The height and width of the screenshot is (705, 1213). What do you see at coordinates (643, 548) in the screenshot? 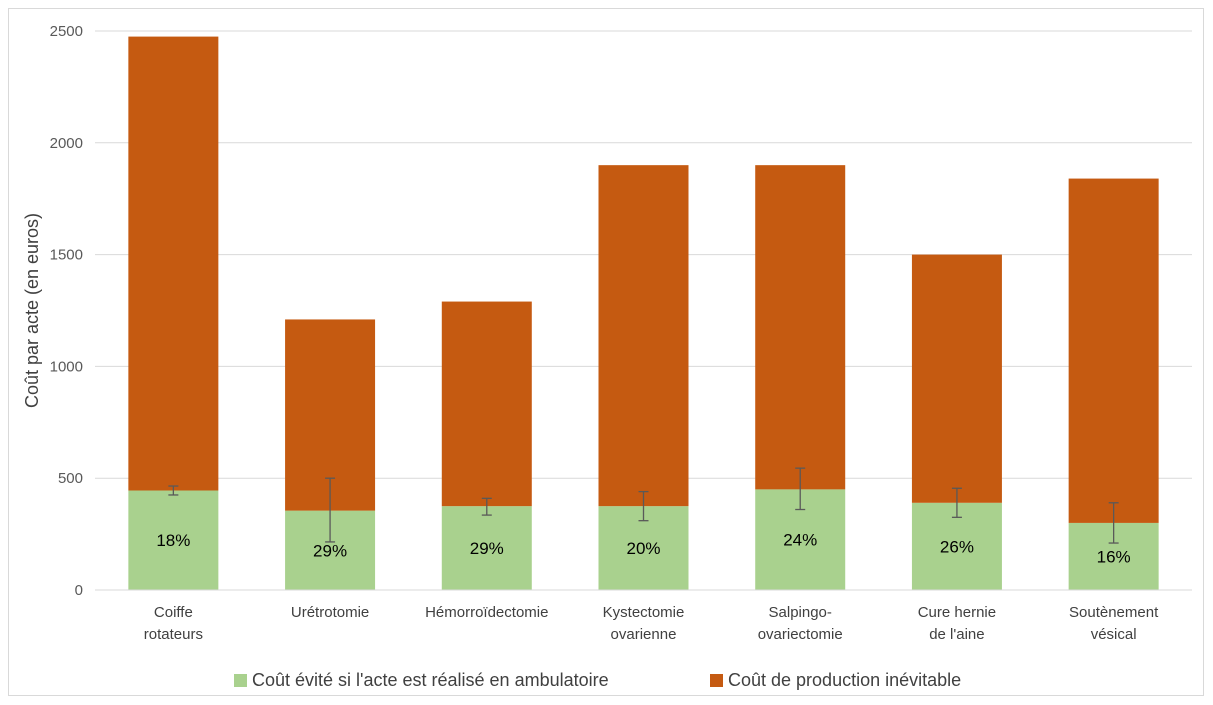
I see `data-label: 20%` at bounding box center [643, 548].